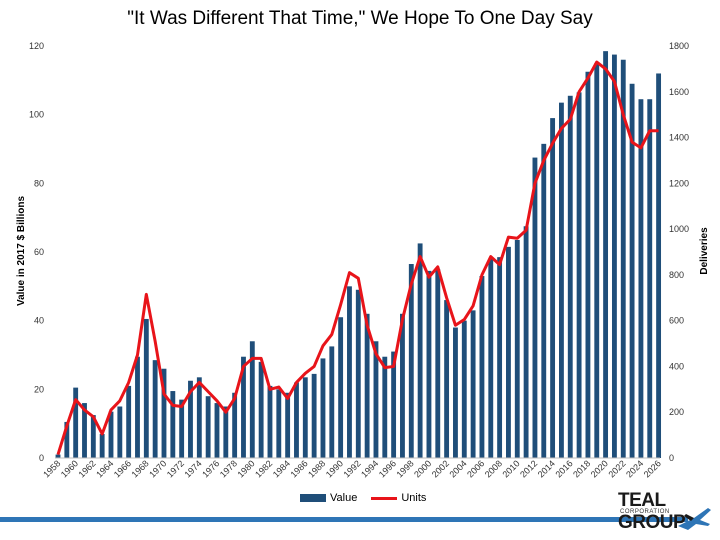 The height and width of the screenshot is (540, 720). Describe the element at coordinates (563, 468) in the screenshot. I see `x-tick-label: 2016` at that location.